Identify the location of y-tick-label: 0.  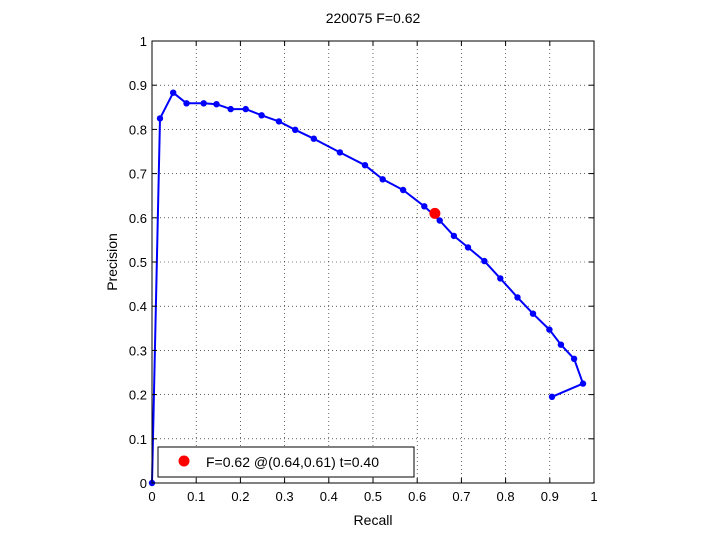
(143, 483).